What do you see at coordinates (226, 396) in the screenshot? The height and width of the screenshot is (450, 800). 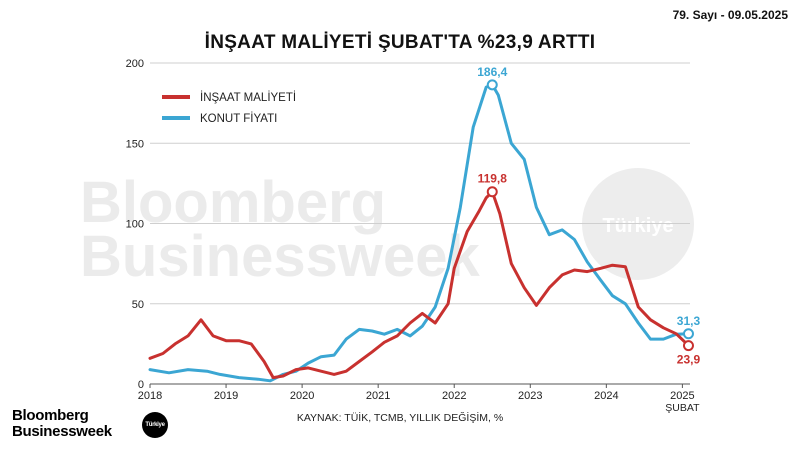 I see `x-tick-label: 2019` at bounding box center [226, 396].